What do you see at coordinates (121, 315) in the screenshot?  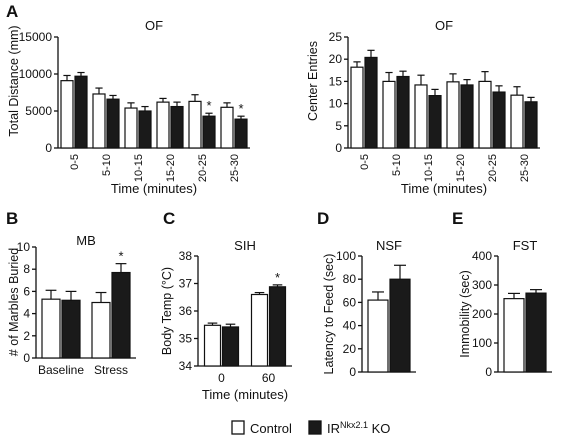 I see `bar-ko-Stress` at bounding box center [121, 315].